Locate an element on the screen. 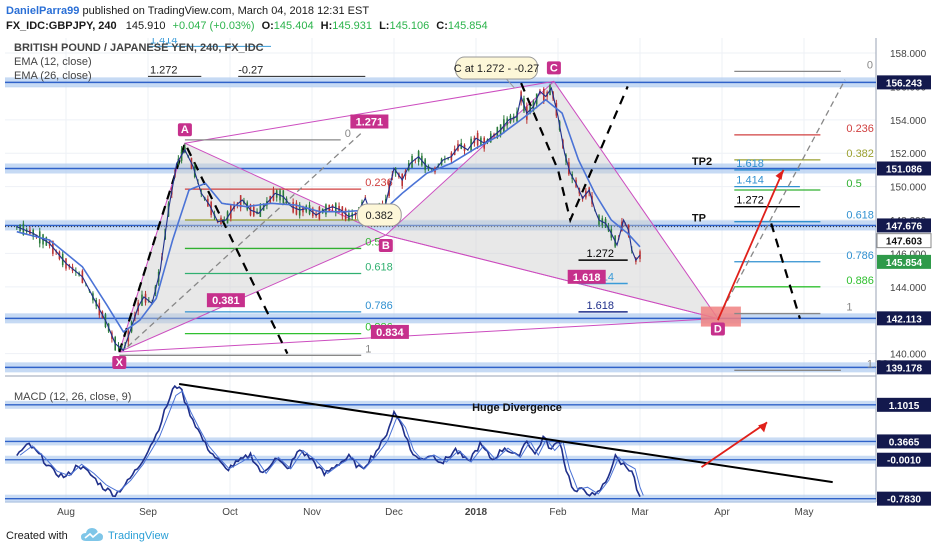  divergence-annotation: Huge Divergence is located at coordinates (517, 408).